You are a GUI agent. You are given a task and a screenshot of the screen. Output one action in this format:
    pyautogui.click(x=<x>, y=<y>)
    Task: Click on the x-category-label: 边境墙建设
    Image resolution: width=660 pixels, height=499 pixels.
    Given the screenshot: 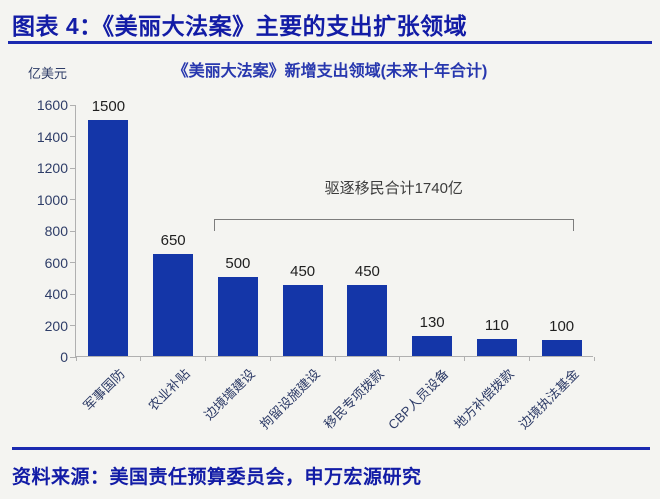 What is the action you would take?
    pyautogui.click(x=229, y=394)
    